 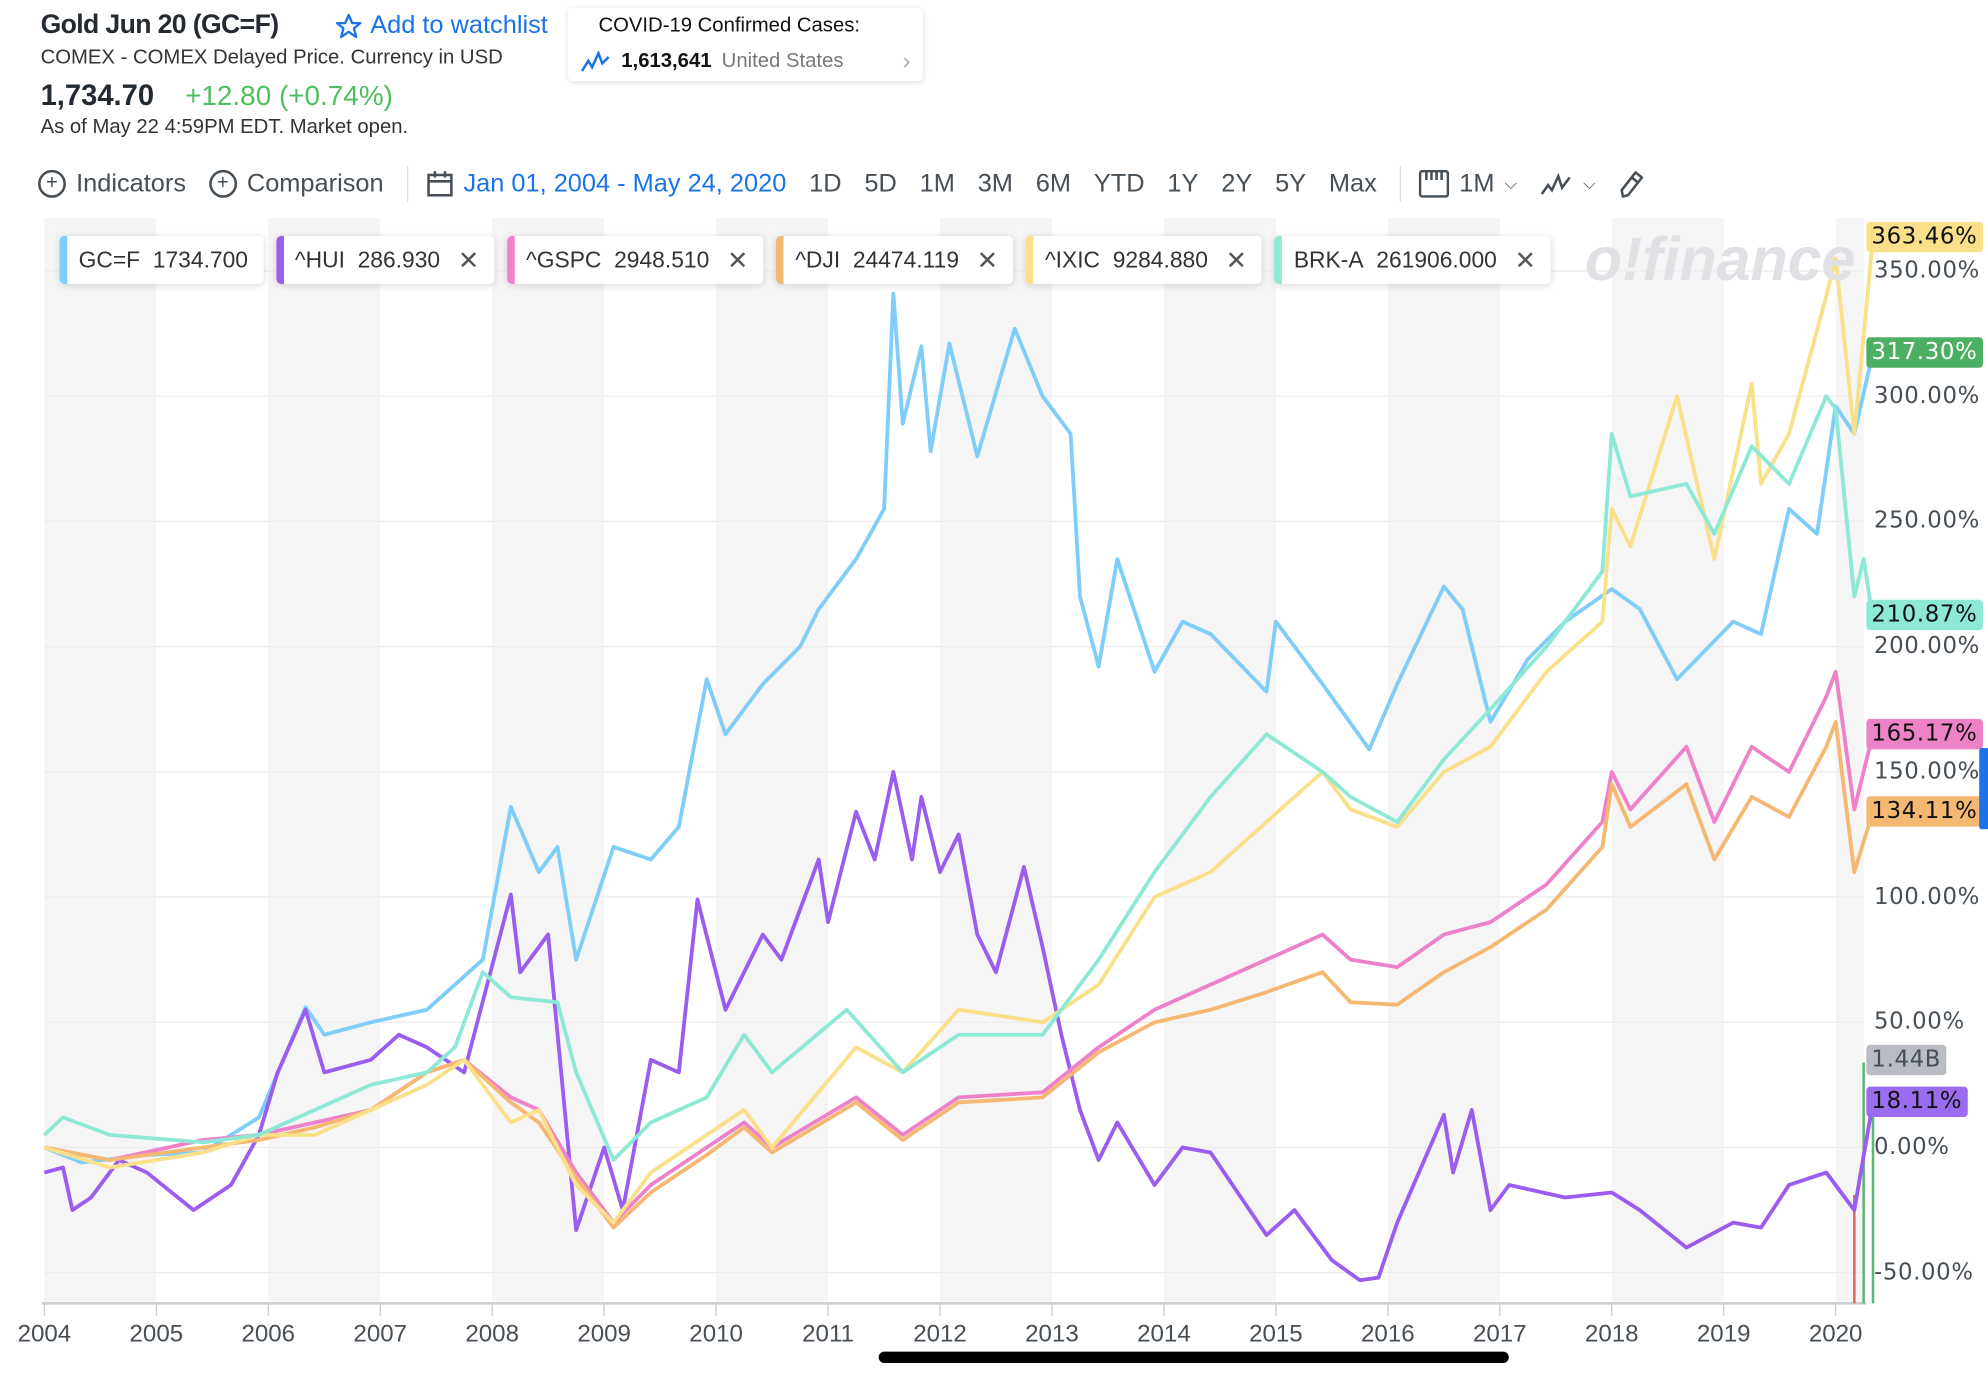 I want to click on range-1d: 1D, so click(x=825, y=183).